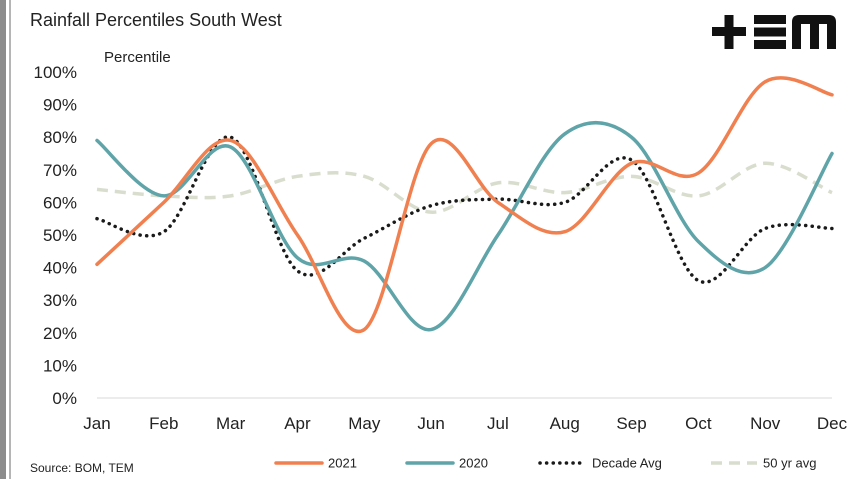  Describe the element at coordinates (464, 187) in the screenshot. I see `series-line-50-yr-avg` at that location.